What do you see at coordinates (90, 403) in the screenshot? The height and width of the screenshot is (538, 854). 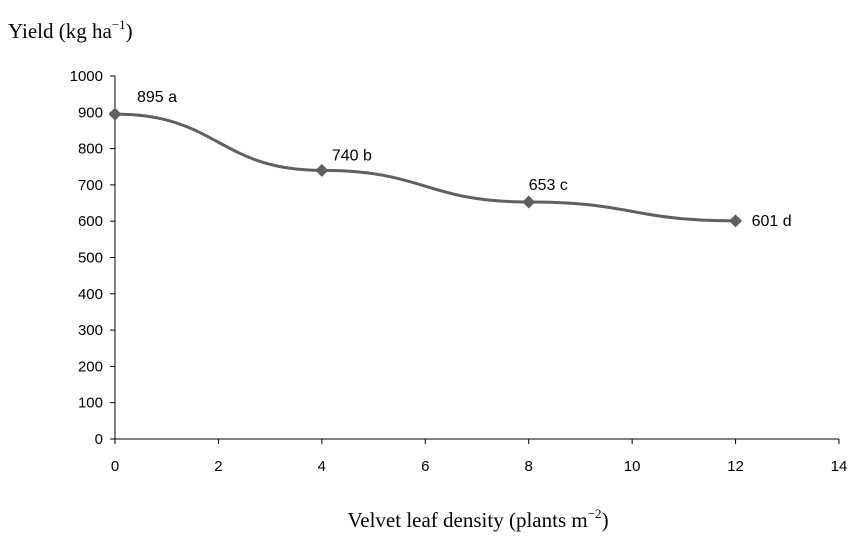 I see `y-tick-label: 100` at bounding box center [90, 403].